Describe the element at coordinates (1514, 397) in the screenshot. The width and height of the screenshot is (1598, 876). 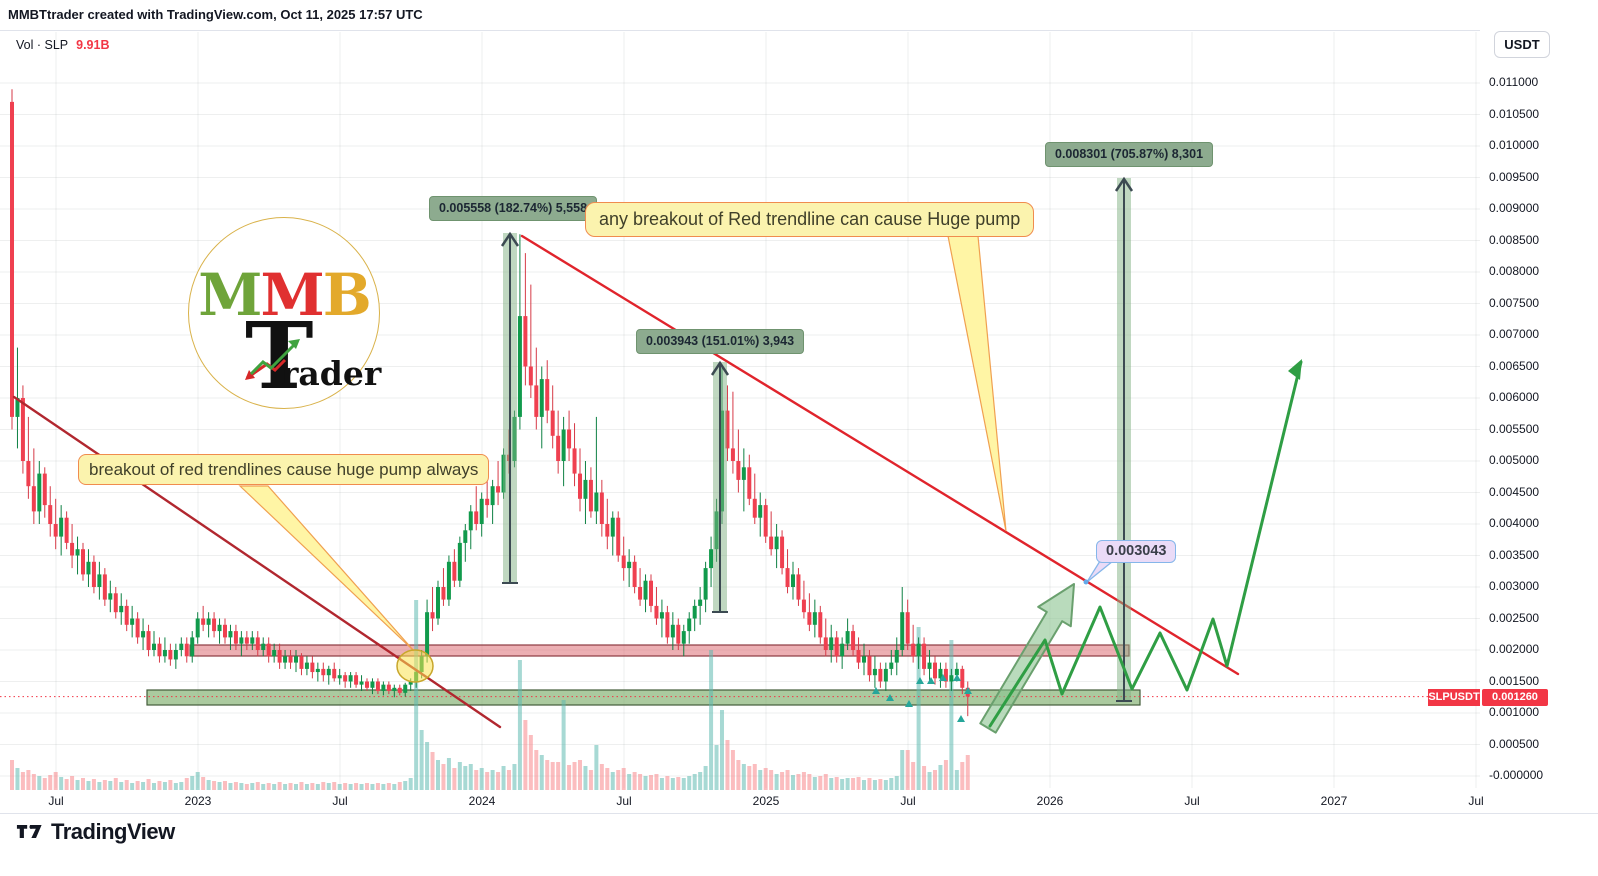
I see `price-tick-label: 0.006000` at that location.